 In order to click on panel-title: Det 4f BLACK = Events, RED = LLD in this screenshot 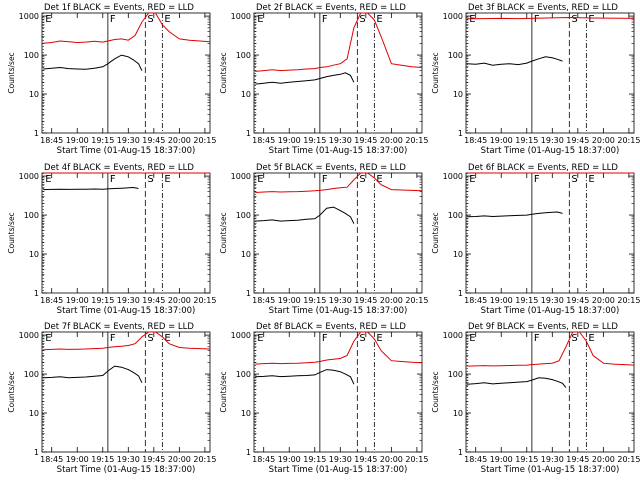, I will do `click(119, 168)`.